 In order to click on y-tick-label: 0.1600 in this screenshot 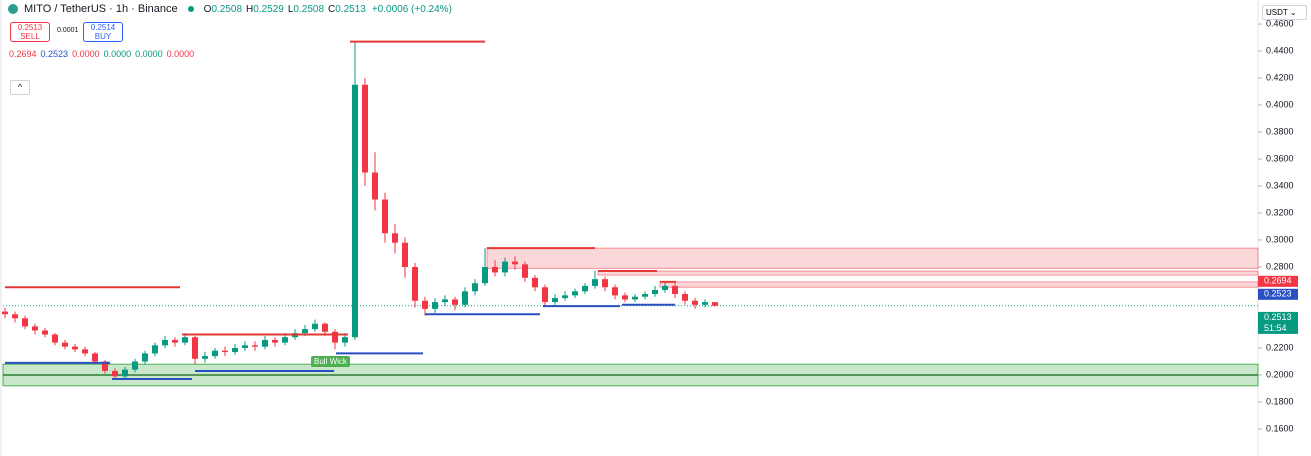, I will do `click(1280, 428)`.